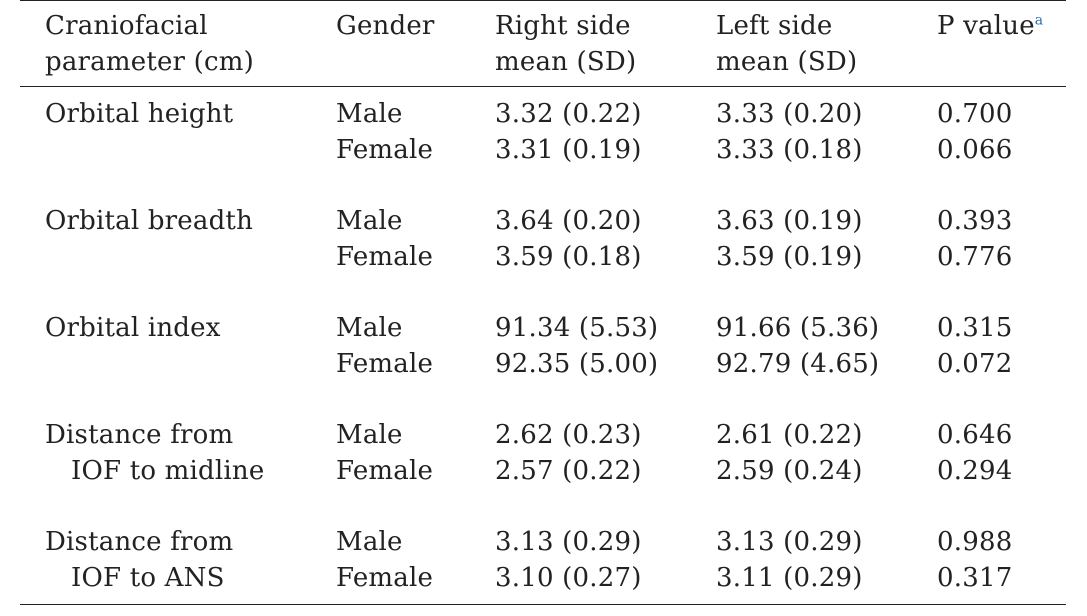 The height and width of the screenshot is (616, 1087). Describe the element at coordinates (789, 132) in the screenshot. I see `left-side-value-cell: 3.33 (0.20) 3.33 (0.18)` at that location.